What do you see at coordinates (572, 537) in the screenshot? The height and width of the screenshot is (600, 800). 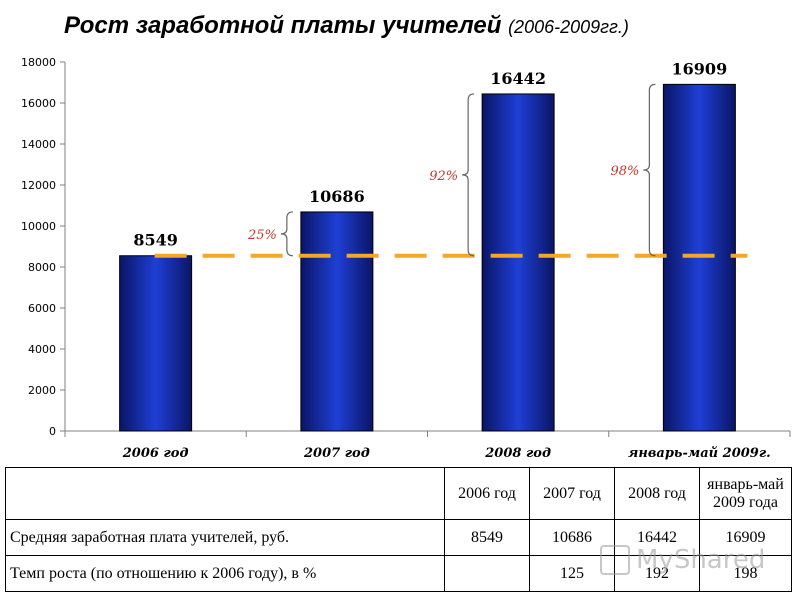 I see `table-cell: 10686` at bounding box center [572, 537].